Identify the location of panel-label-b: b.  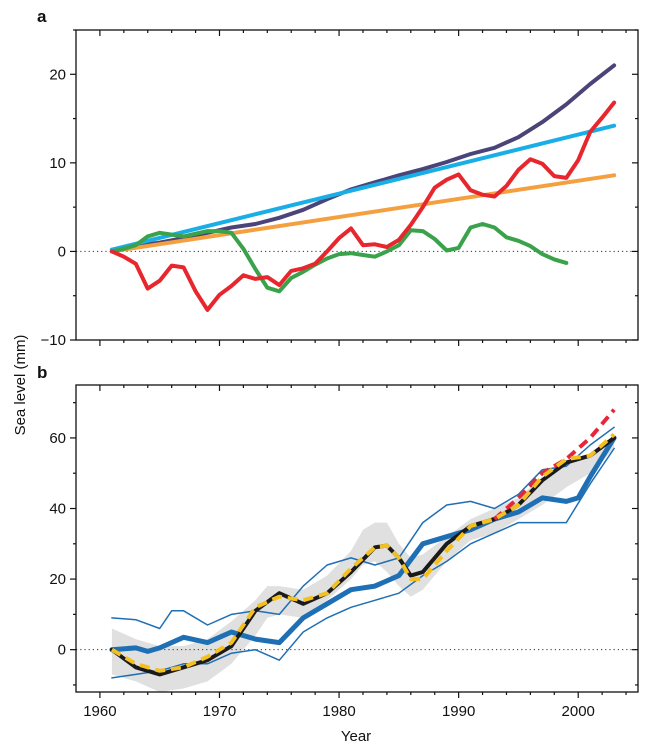
(42, 372).